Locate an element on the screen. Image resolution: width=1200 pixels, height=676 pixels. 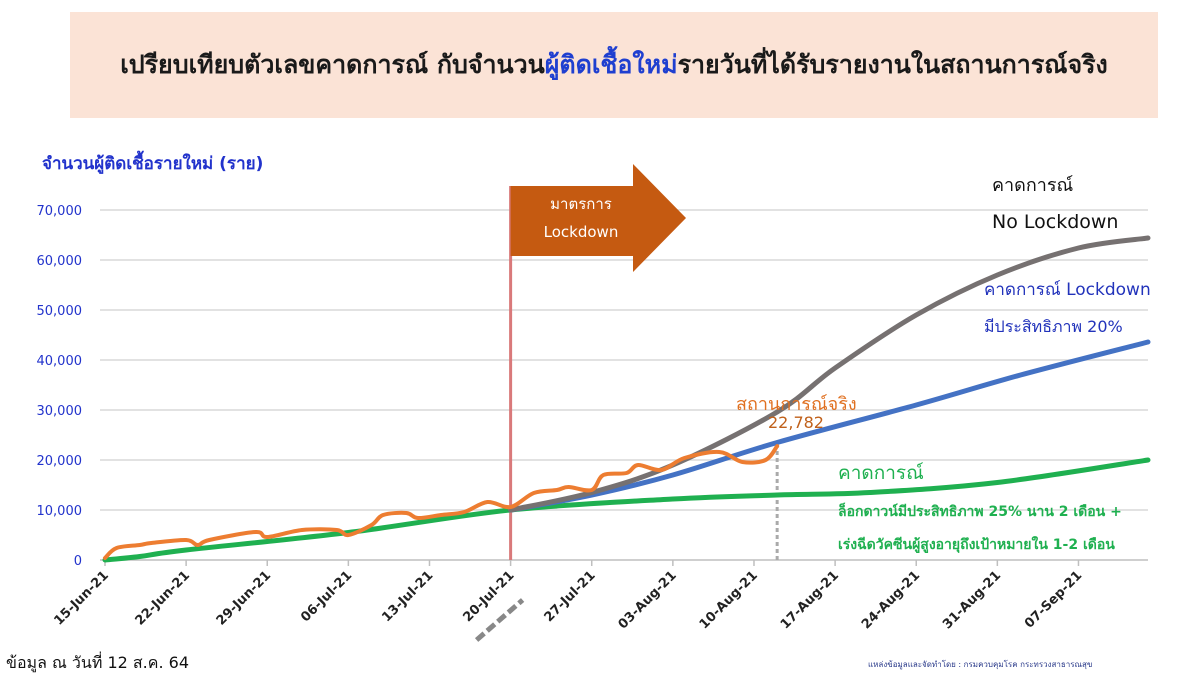
title-highlight: ผู้ติดเชื้อใหม่ is located at coordinates (611, 64).